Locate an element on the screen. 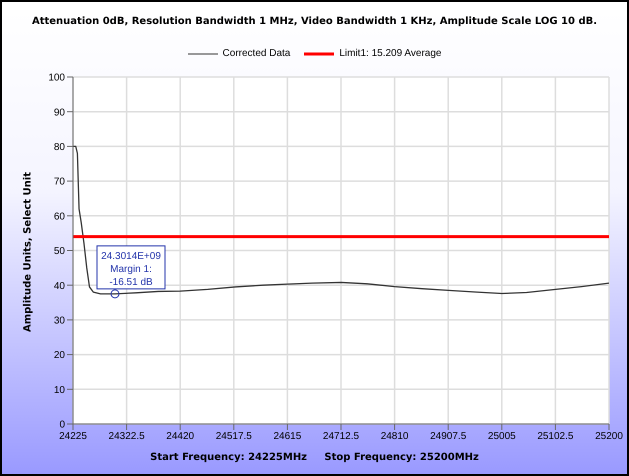 The width and height of the screenshot is (629, 476). y-tick-label: 10 is located at coordinates (60, 390).